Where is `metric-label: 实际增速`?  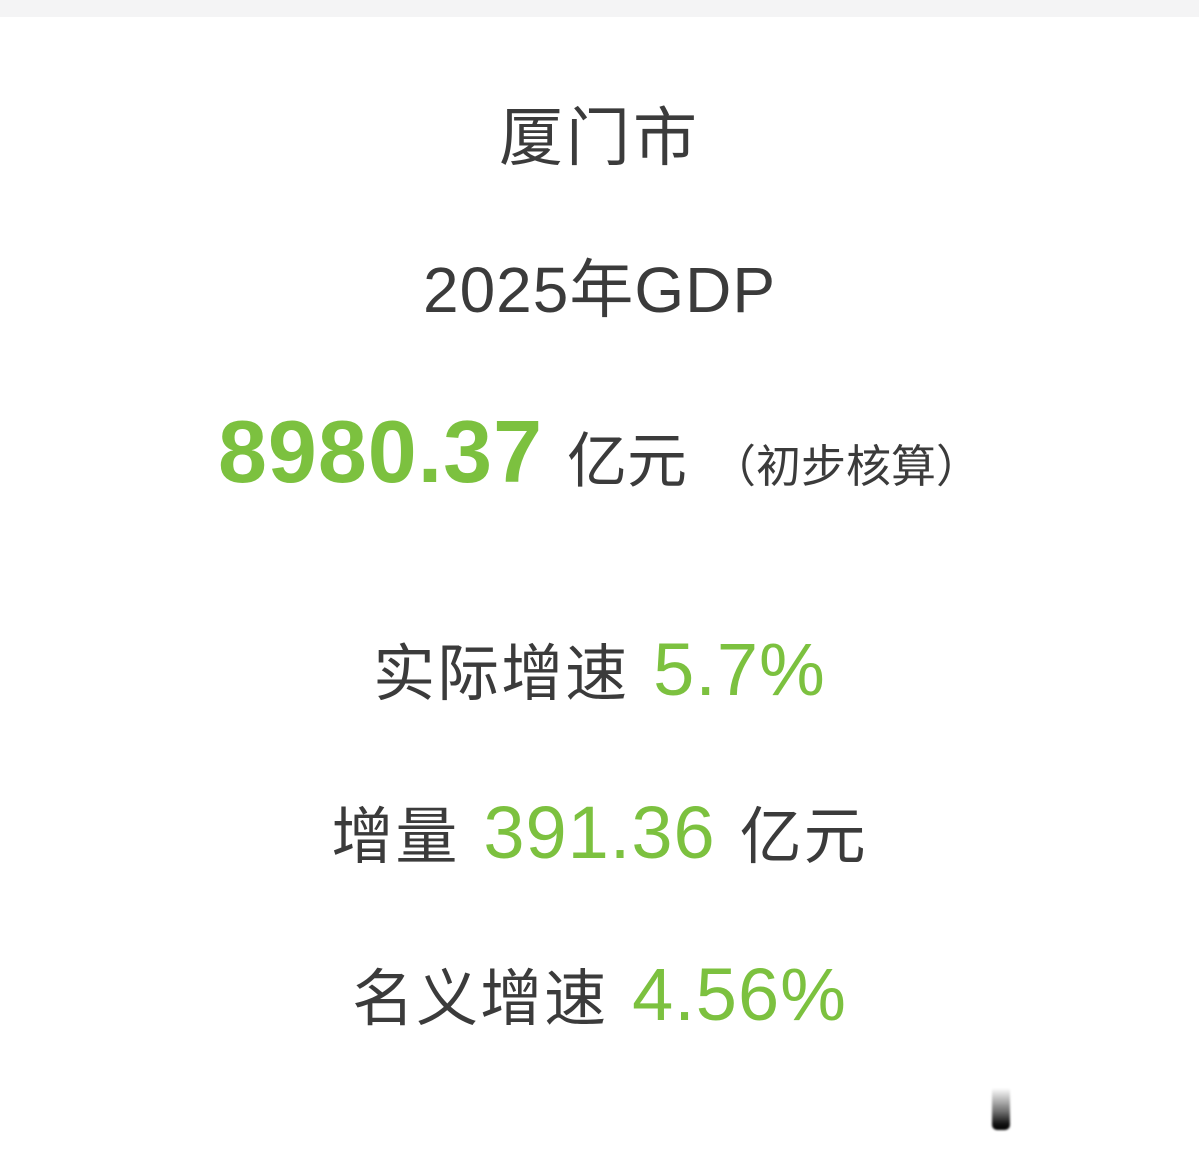 metric-label: 实际增速 is located at coordinates (501, 674).